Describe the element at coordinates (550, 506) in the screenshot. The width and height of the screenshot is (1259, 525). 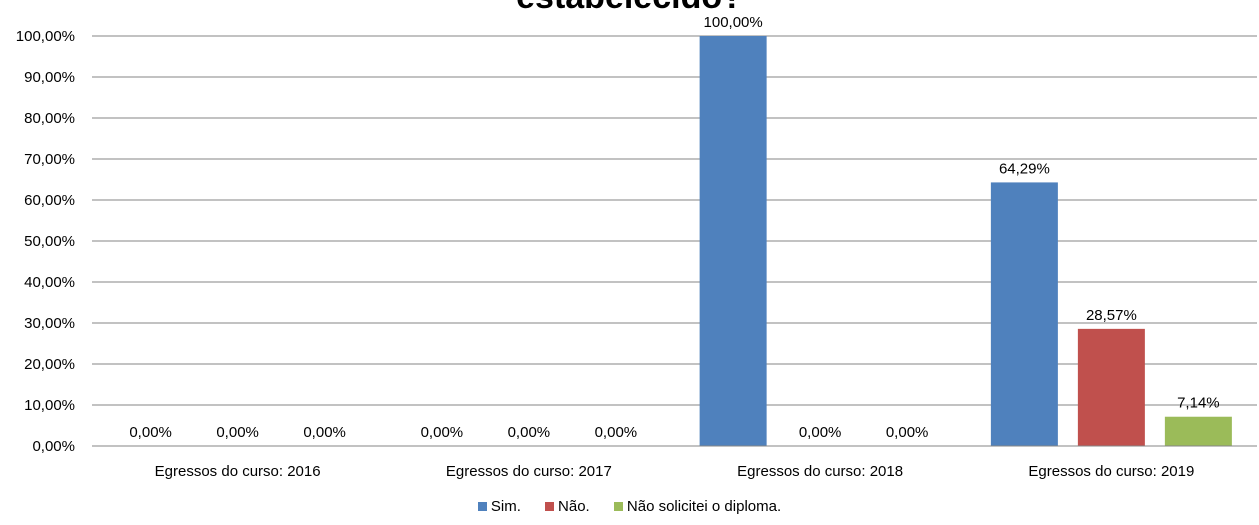
I see `legend-swatch-nao` at that location.